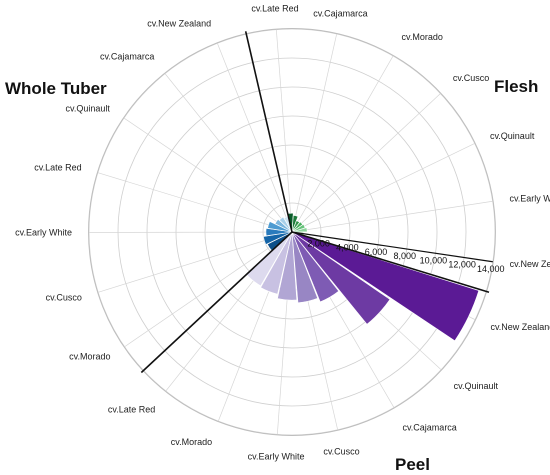 The width and height of the screenshot is (550, 475). What do you see at coordinates (404, 256) in the screenshot?
I see `radial-tick-label: 8,000` at bounding box center [404, 256].